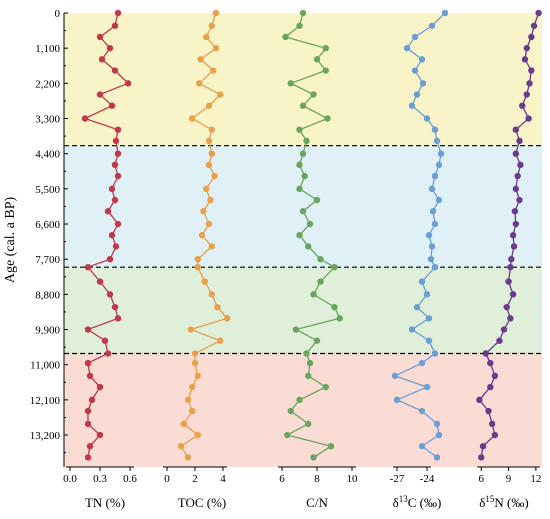 Image resolution: width=550 pixels, height=519 pixels. Describe the element at coordinates (167, 479) in the screenshot. I see `toc-x-tick-label: 0` at that location.